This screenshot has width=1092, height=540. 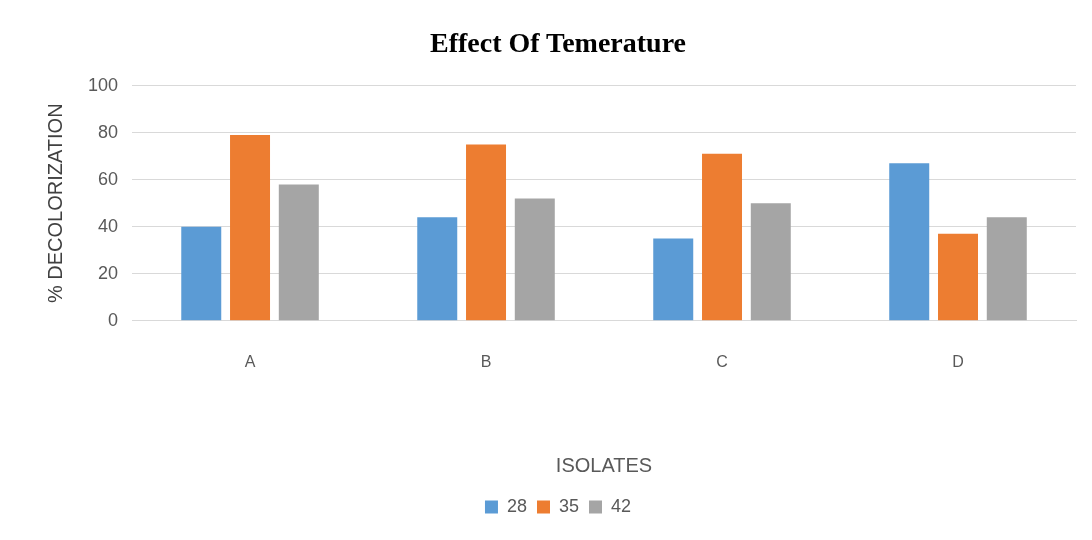 I want to click on y-tick-label: 100, so click(x=103, y=84).